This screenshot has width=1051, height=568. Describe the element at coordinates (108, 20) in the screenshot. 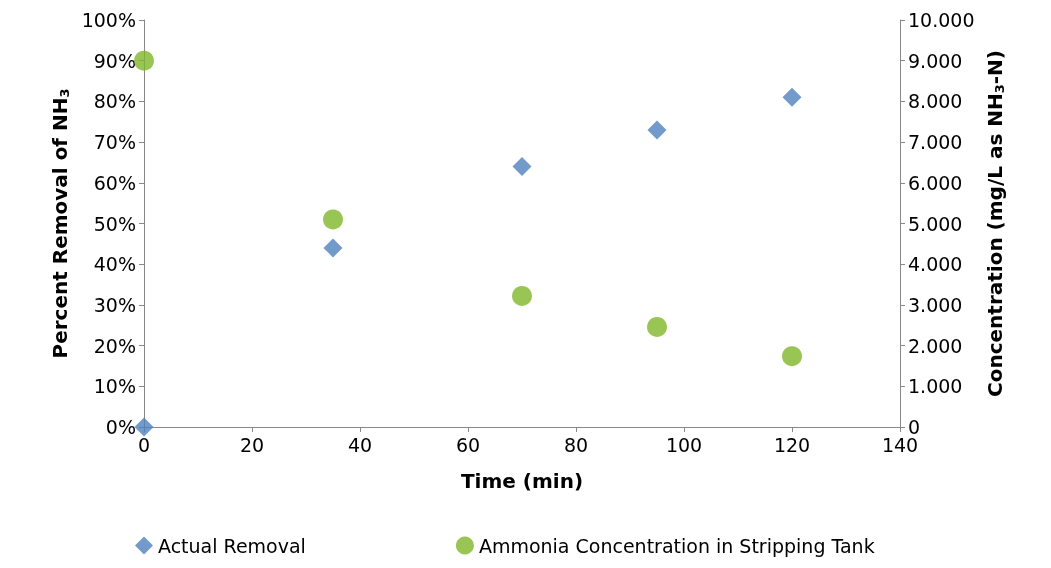

I see `y-tick-label: 100%` at that location.